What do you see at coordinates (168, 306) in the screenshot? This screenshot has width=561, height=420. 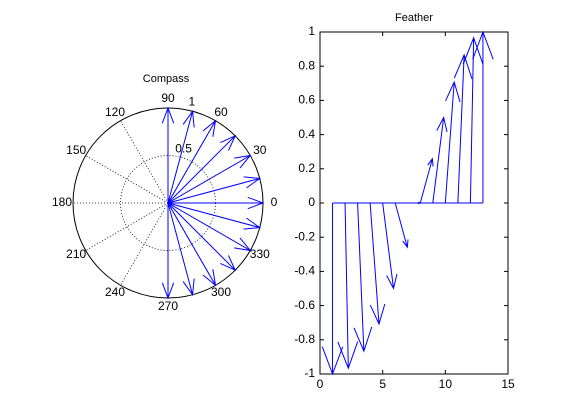 I see `angle-label: 270` at bounding box center [168, 306].